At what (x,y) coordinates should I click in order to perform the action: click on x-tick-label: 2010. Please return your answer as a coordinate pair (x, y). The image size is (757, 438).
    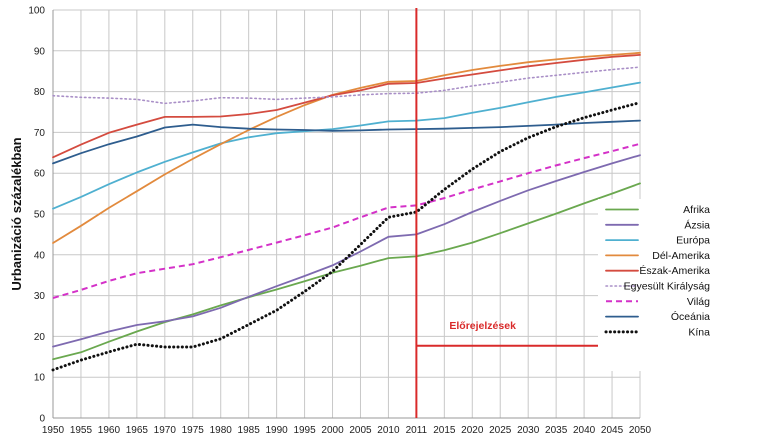
    Looking at the image, I should click on (388, 430).